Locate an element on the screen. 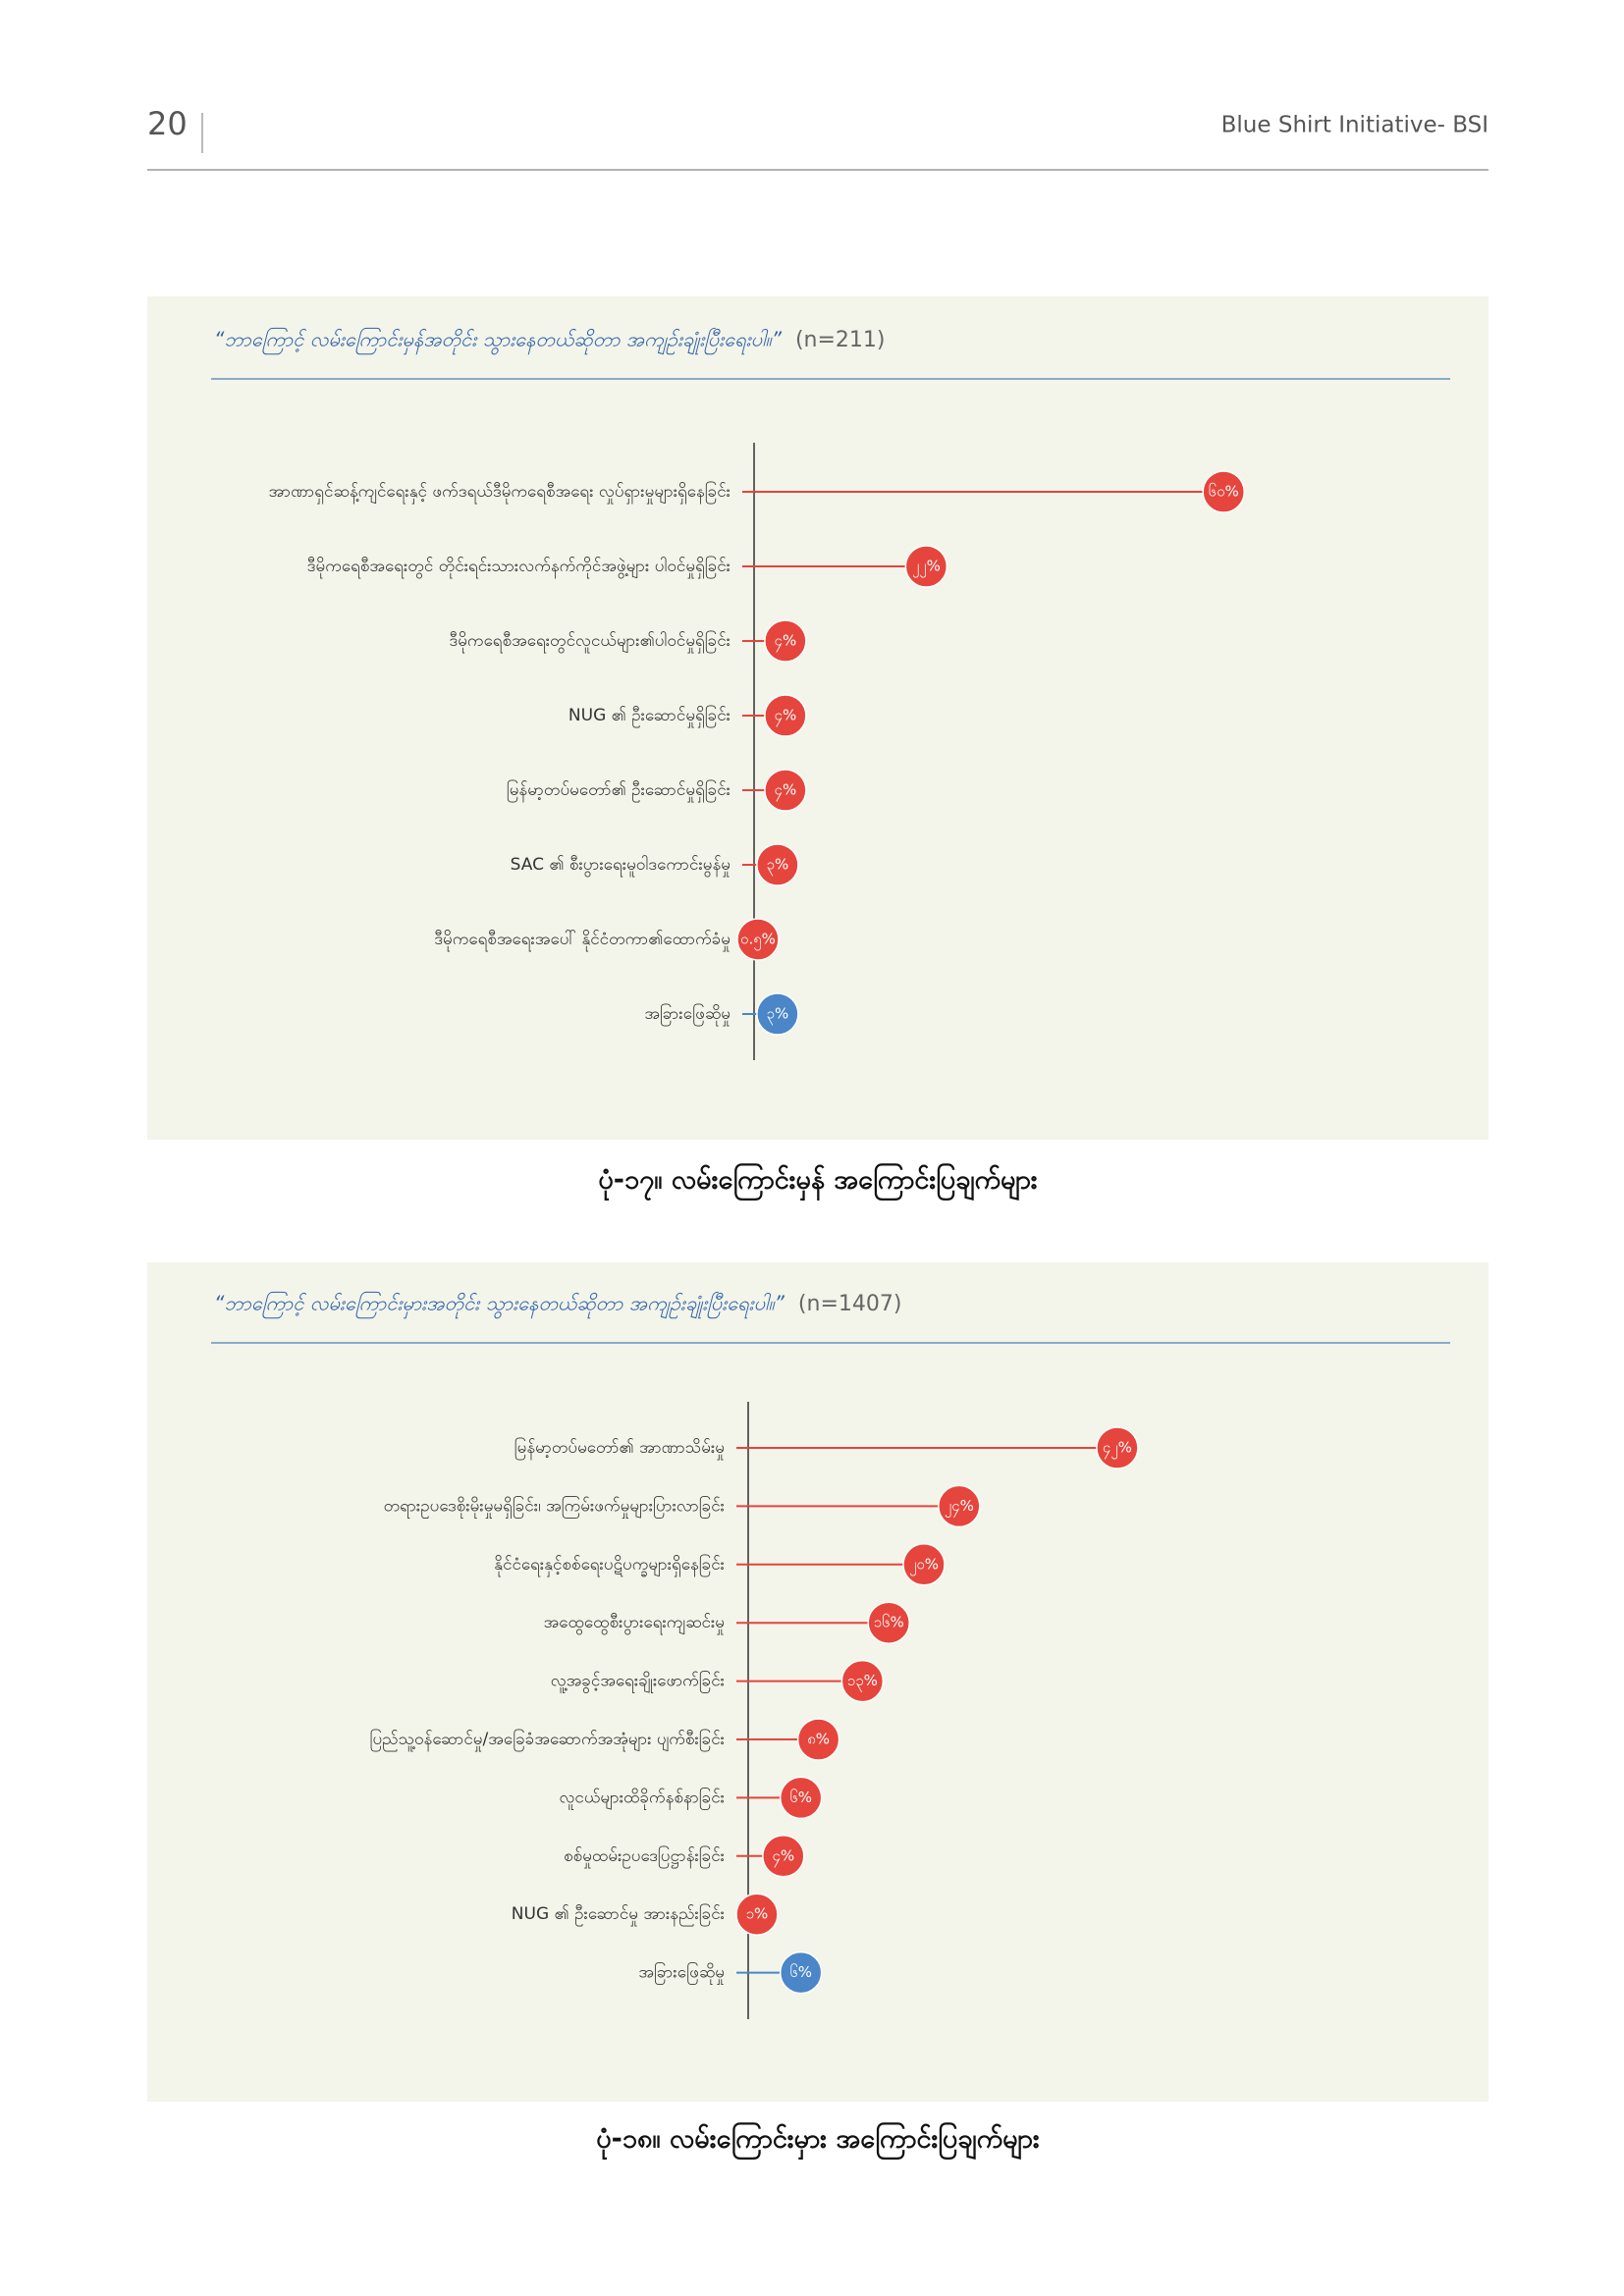  value-label: ၆၀% is located at coordinates (1224, 492).